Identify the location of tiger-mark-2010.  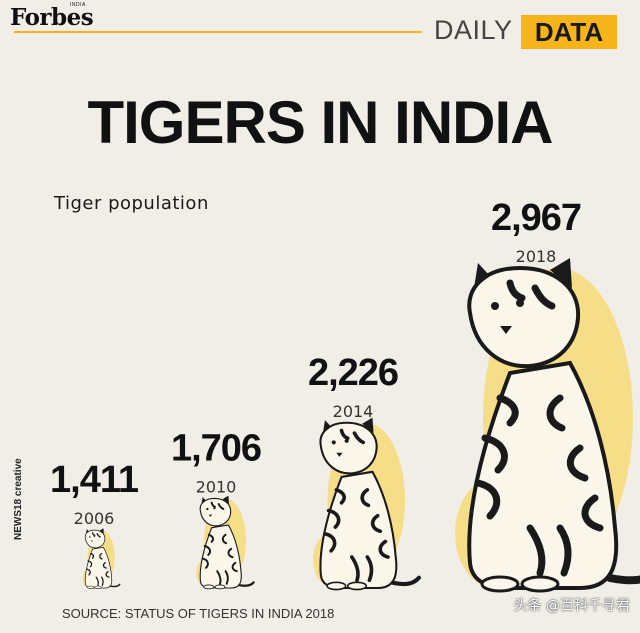
(225, 542).